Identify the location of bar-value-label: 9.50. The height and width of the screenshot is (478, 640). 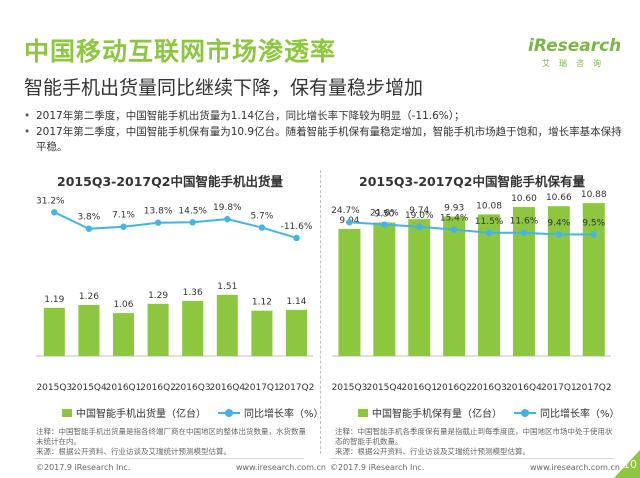
(384, 215).